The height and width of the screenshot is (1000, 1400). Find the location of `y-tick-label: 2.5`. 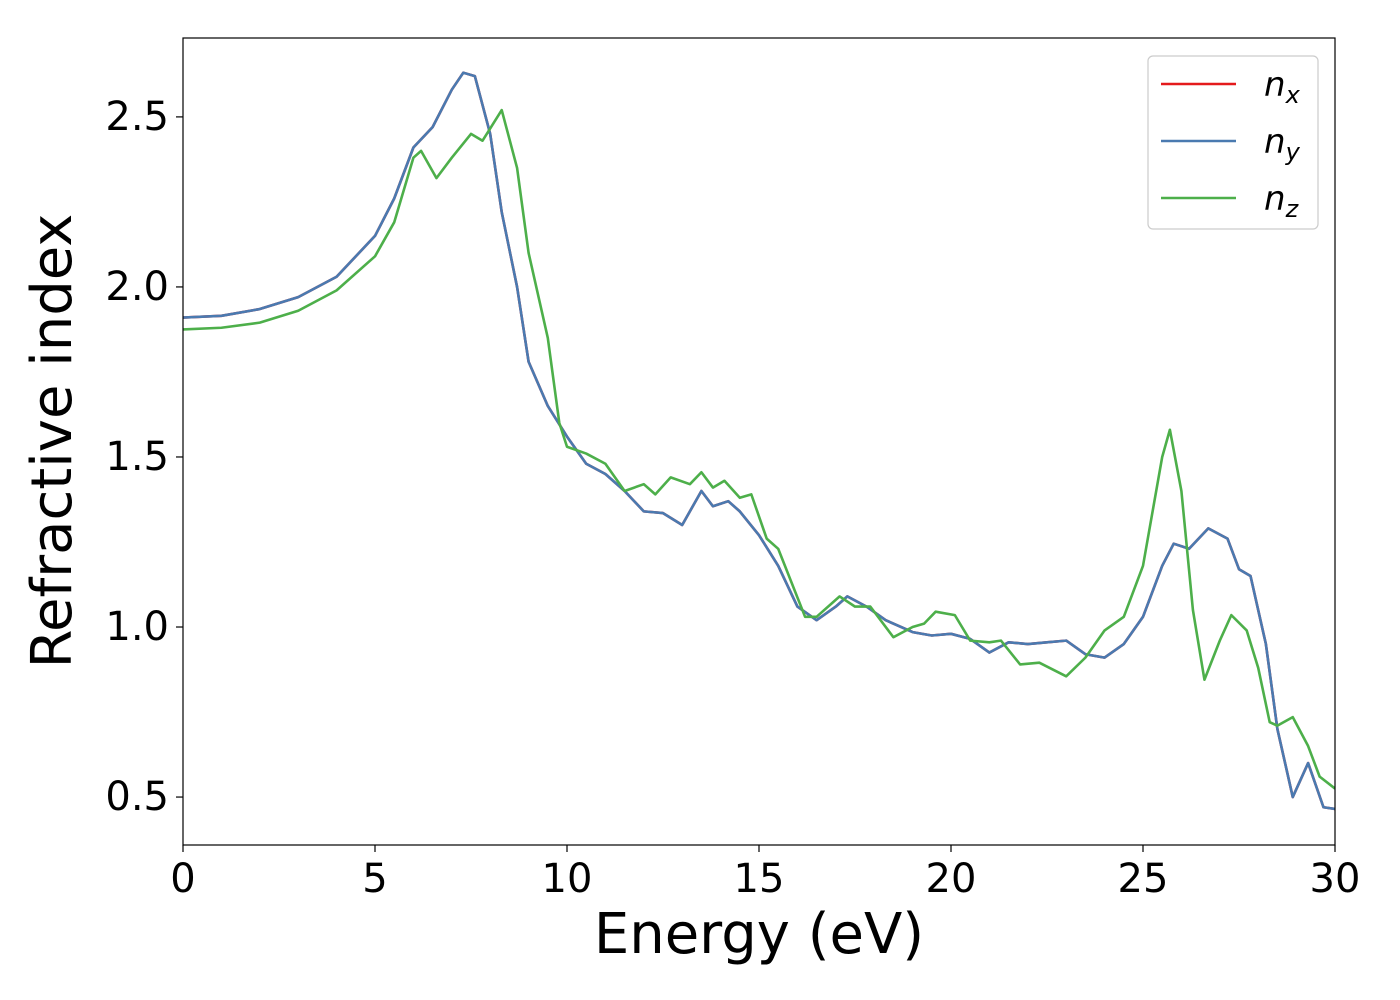

y-tick-label: 2.5 is located at coordinates (137, 117).